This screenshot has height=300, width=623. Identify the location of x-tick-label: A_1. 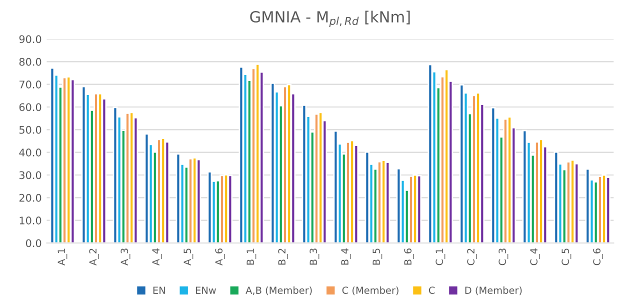
(63, 257).